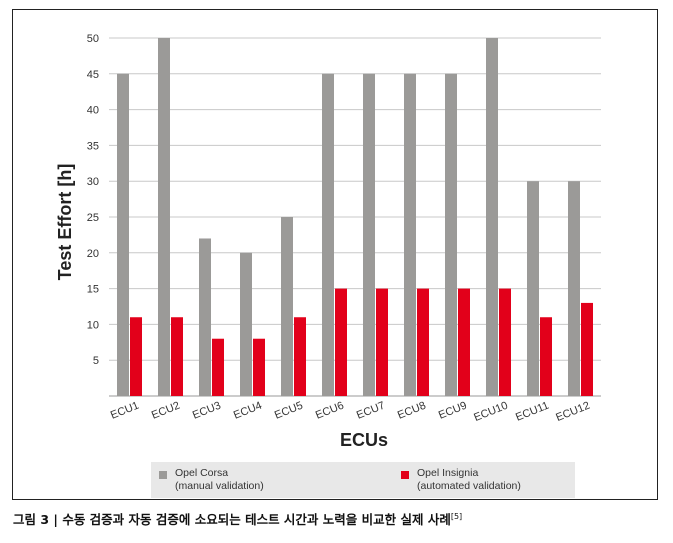  Describe the element at coordinates (289, 411) in the screenshot. I see `x-tick-label: ECU5` at that location.